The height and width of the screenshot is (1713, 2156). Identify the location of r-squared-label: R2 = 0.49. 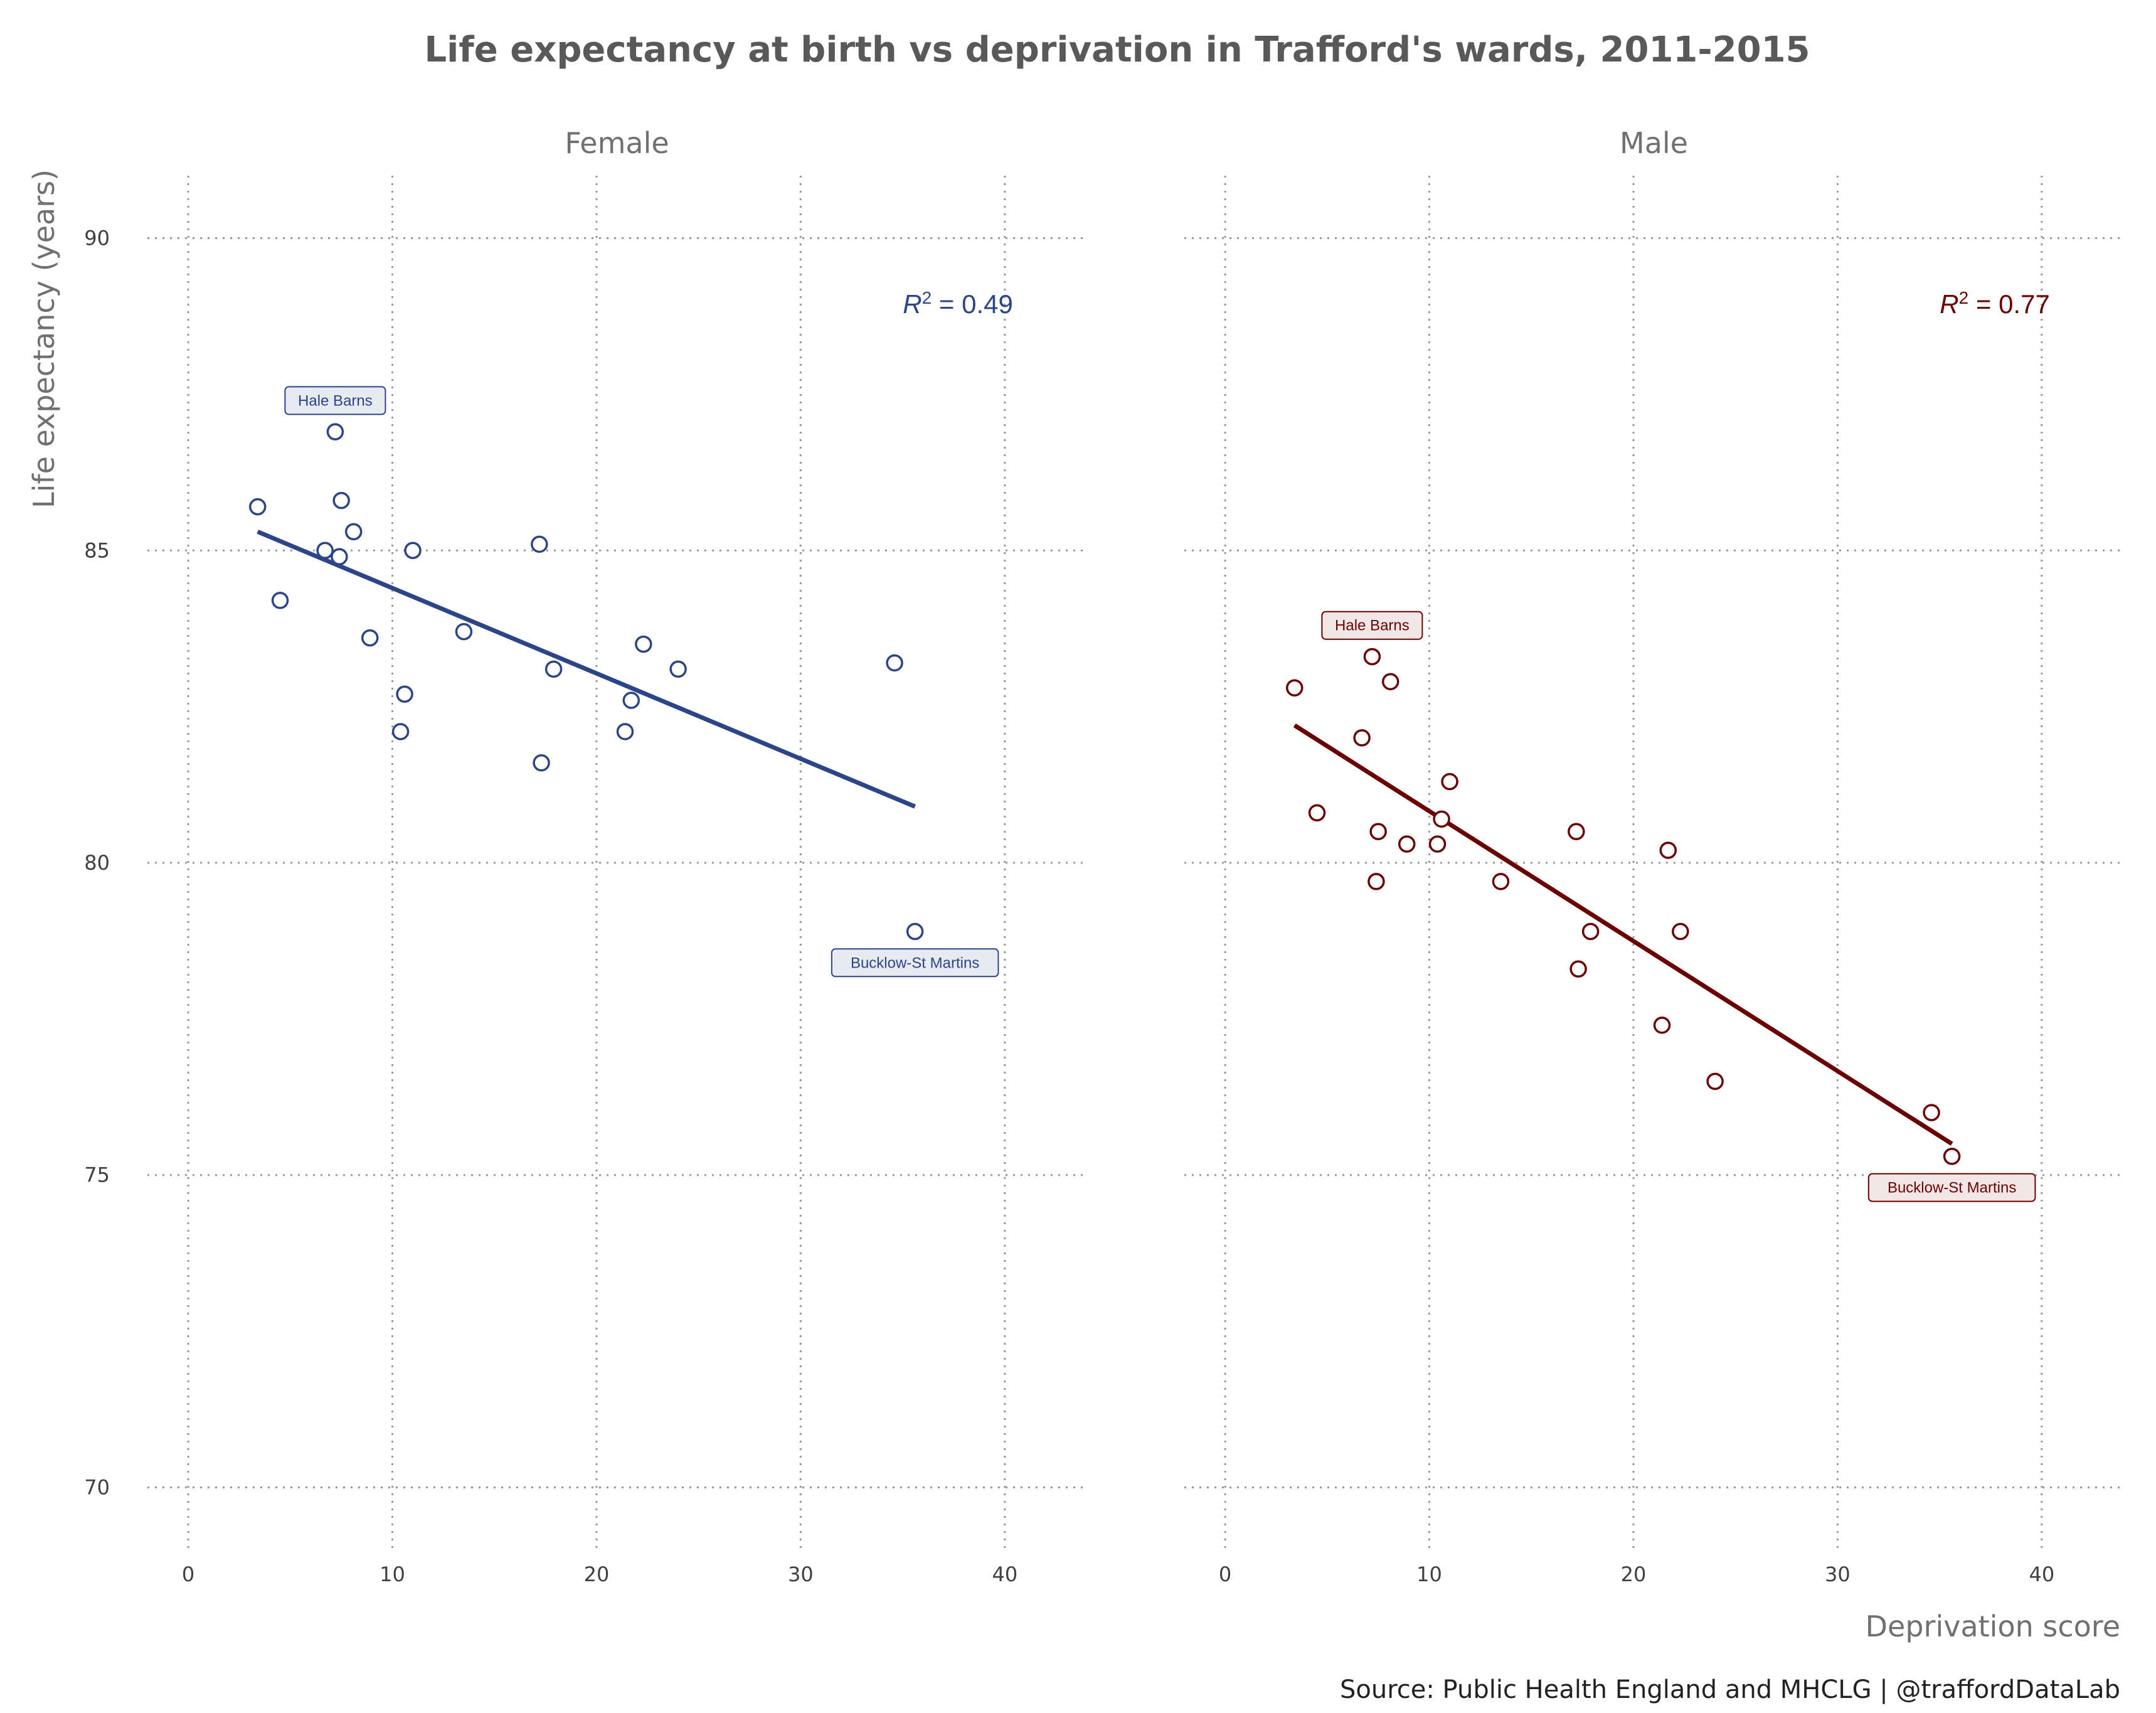
(958, 303).